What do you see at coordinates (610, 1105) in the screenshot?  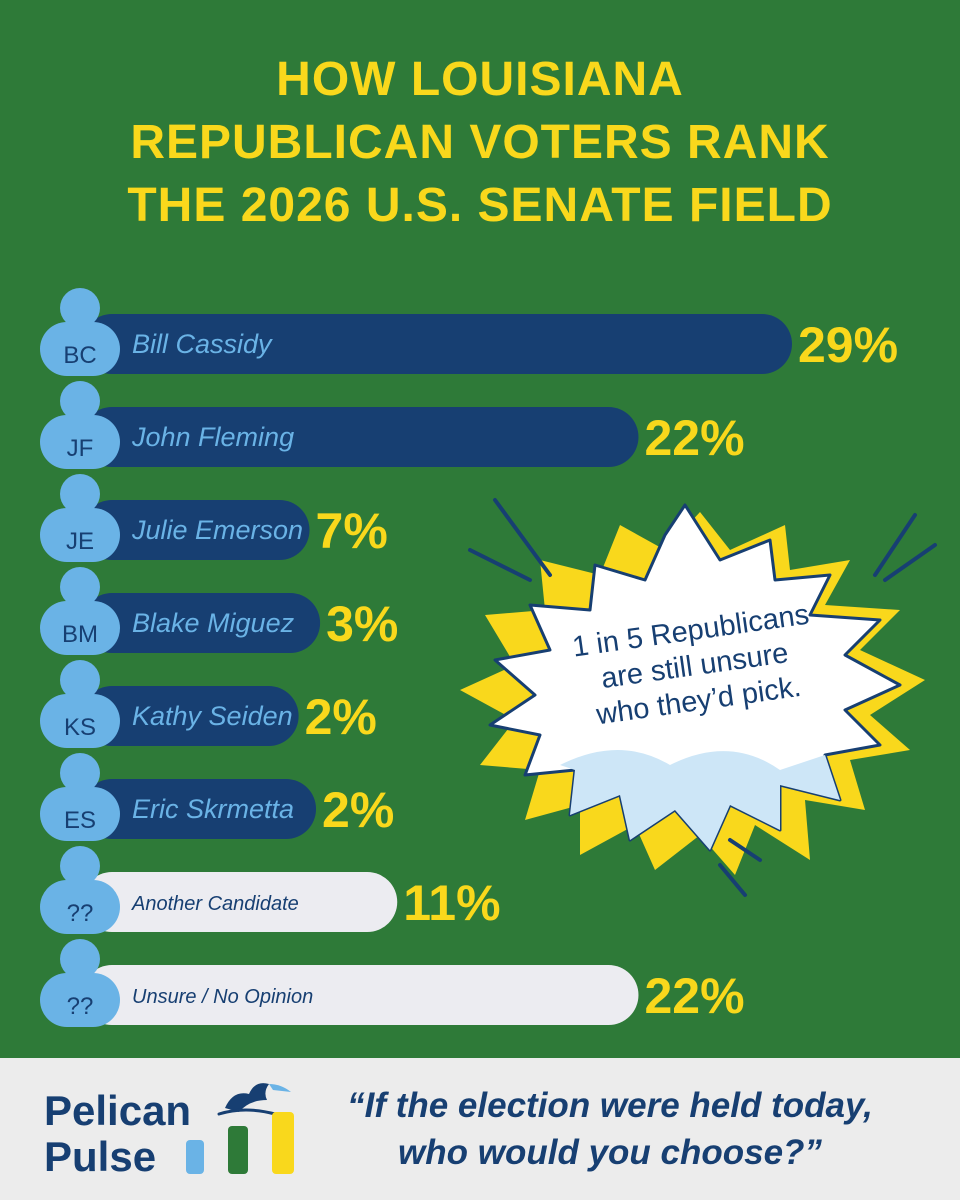 I see `quote-line-1: “If the election were held today,` at bounding box center [610, 1105].